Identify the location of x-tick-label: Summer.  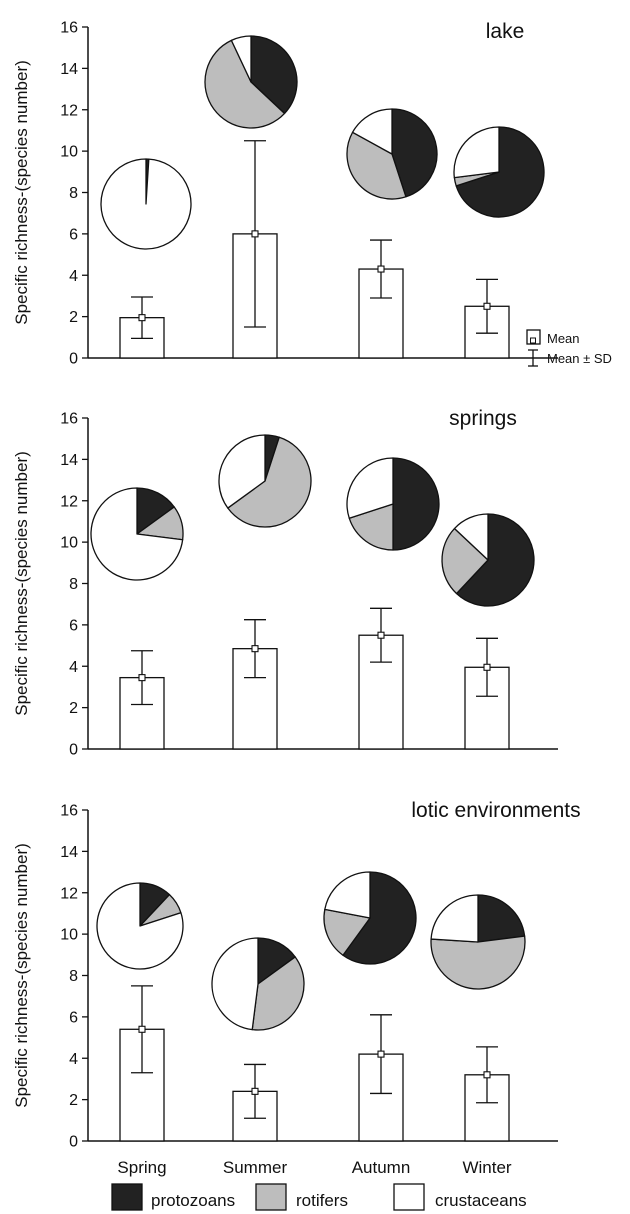
(255, 1167).